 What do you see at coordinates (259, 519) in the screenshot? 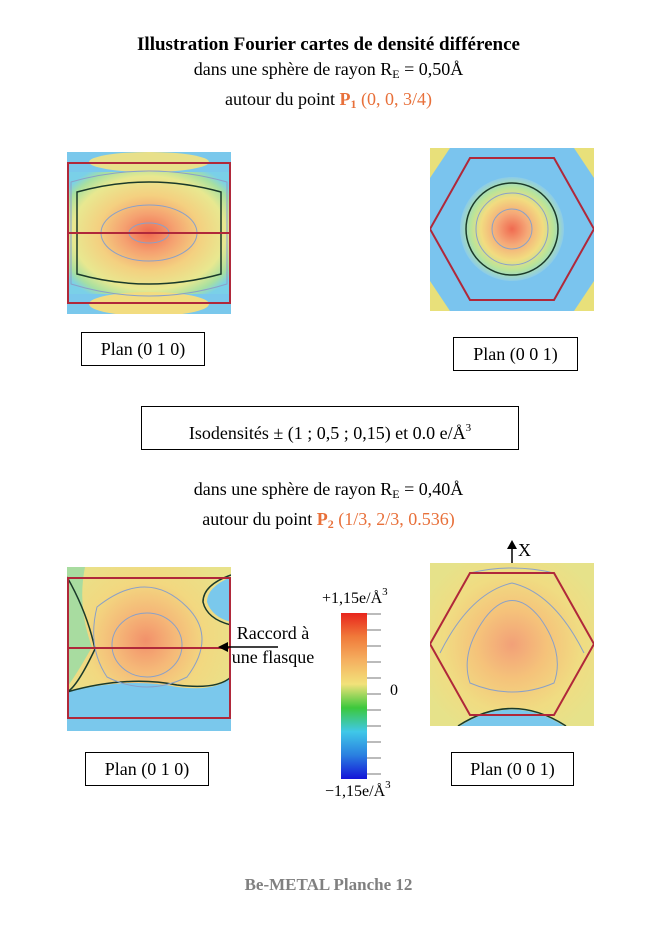
I see `middle-point-text: autour du point` at bounding box center [259, 519].